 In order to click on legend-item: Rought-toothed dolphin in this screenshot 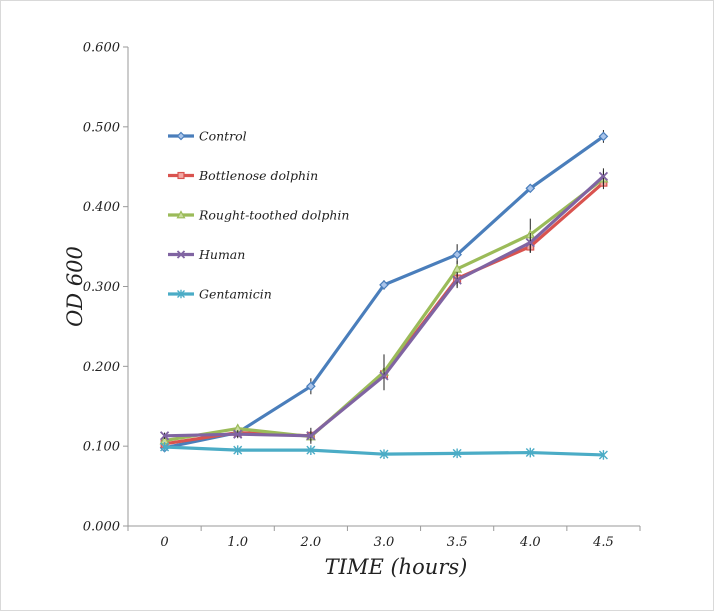, I will do `click(258, 215)`.